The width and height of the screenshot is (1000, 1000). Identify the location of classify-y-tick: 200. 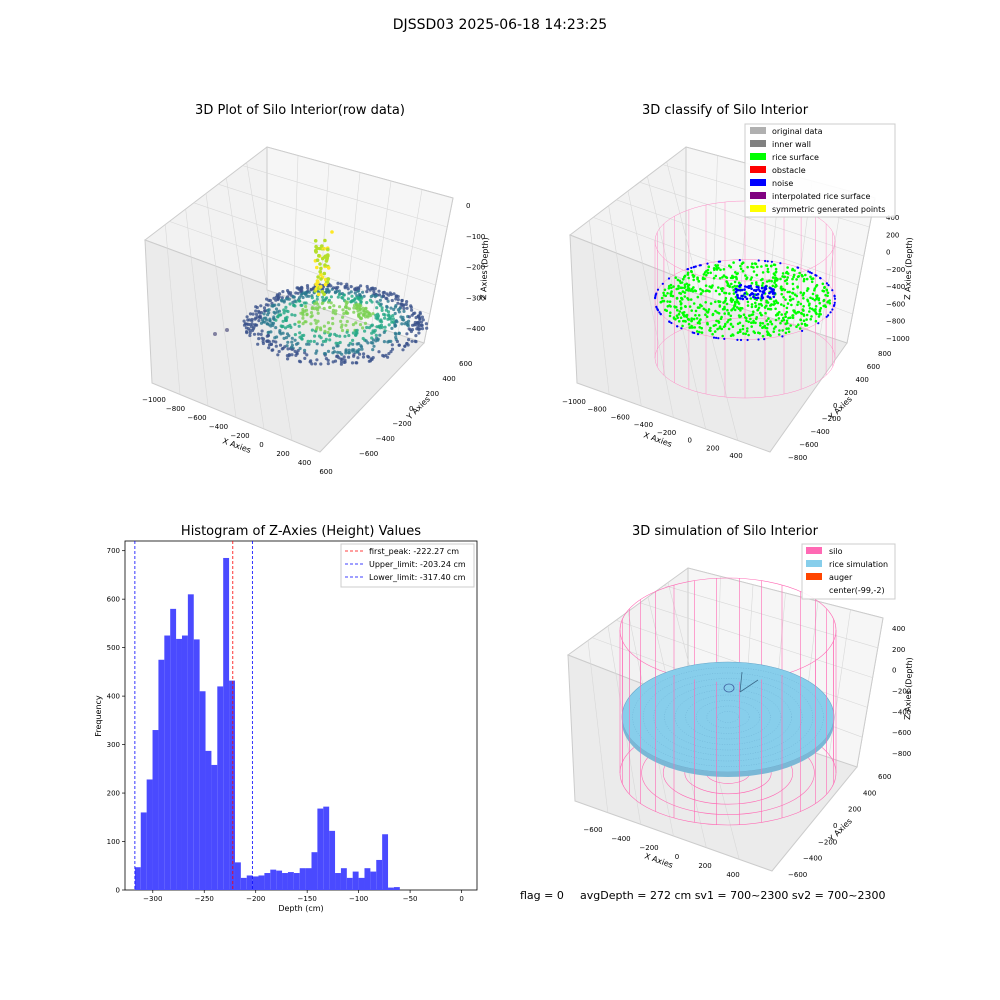
(850, 393).